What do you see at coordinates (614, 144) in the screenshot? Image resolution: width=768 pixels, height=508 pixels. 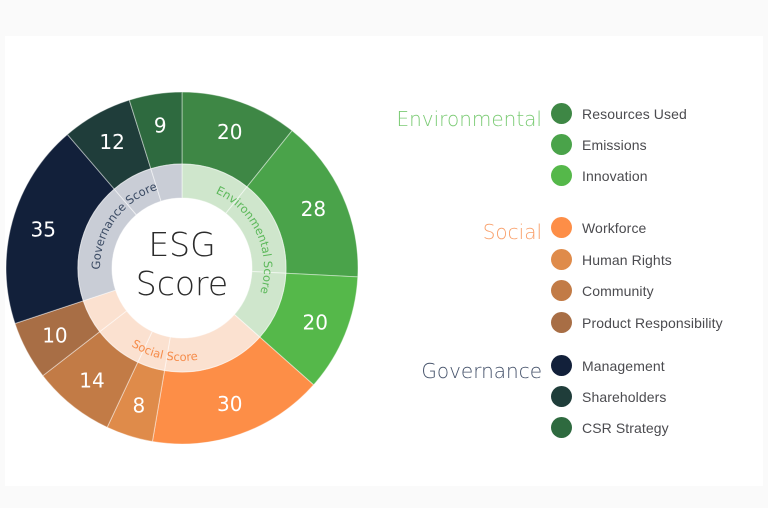 I see `legend-label: Emissions` at bounding box center [614, 144].